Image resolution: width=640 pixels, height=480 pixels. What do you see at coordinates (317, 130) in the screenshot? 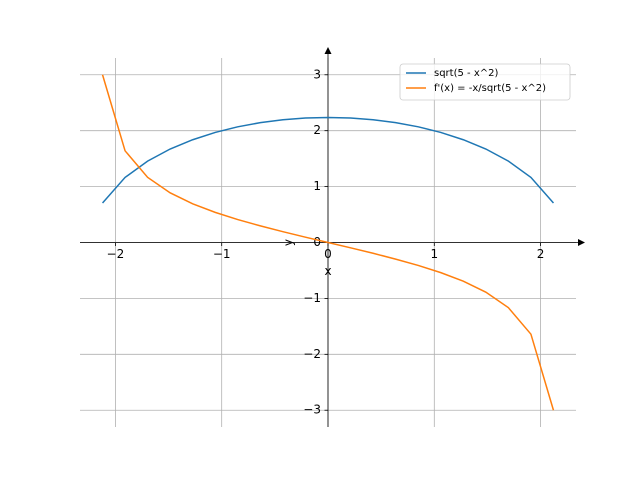
I see `y-tick-label: 2` at bounding box center [317, 130].